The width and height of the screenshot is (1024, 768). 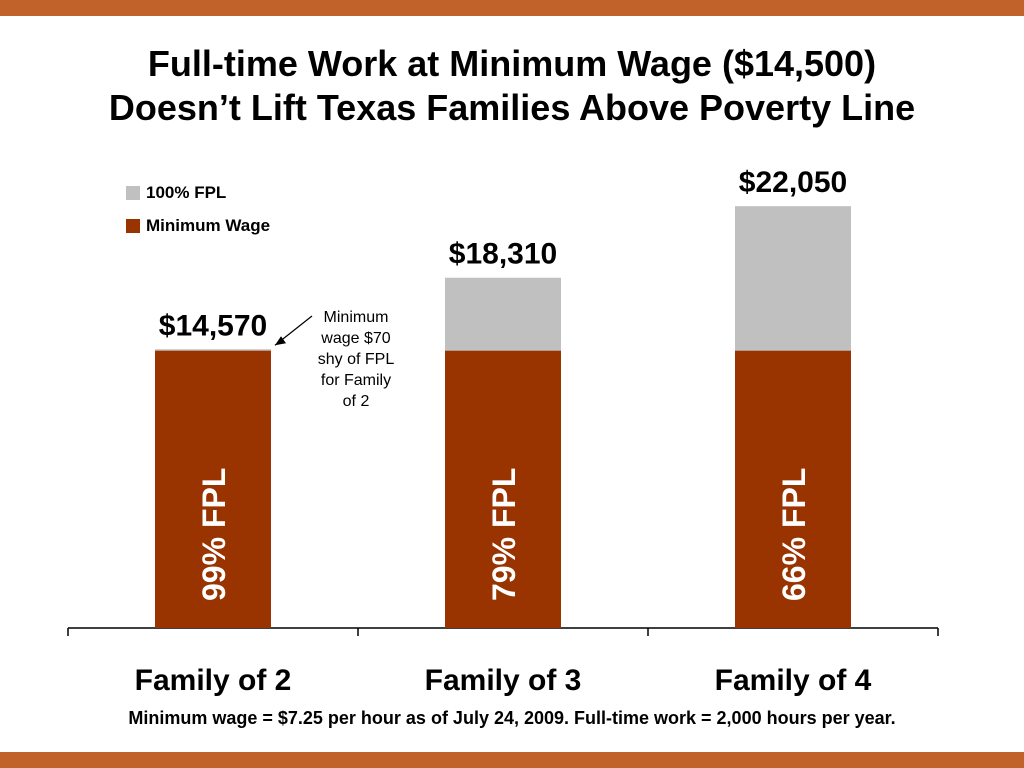 I want to click on annotation-line: shy of FPL, so click(x=356, y=359).